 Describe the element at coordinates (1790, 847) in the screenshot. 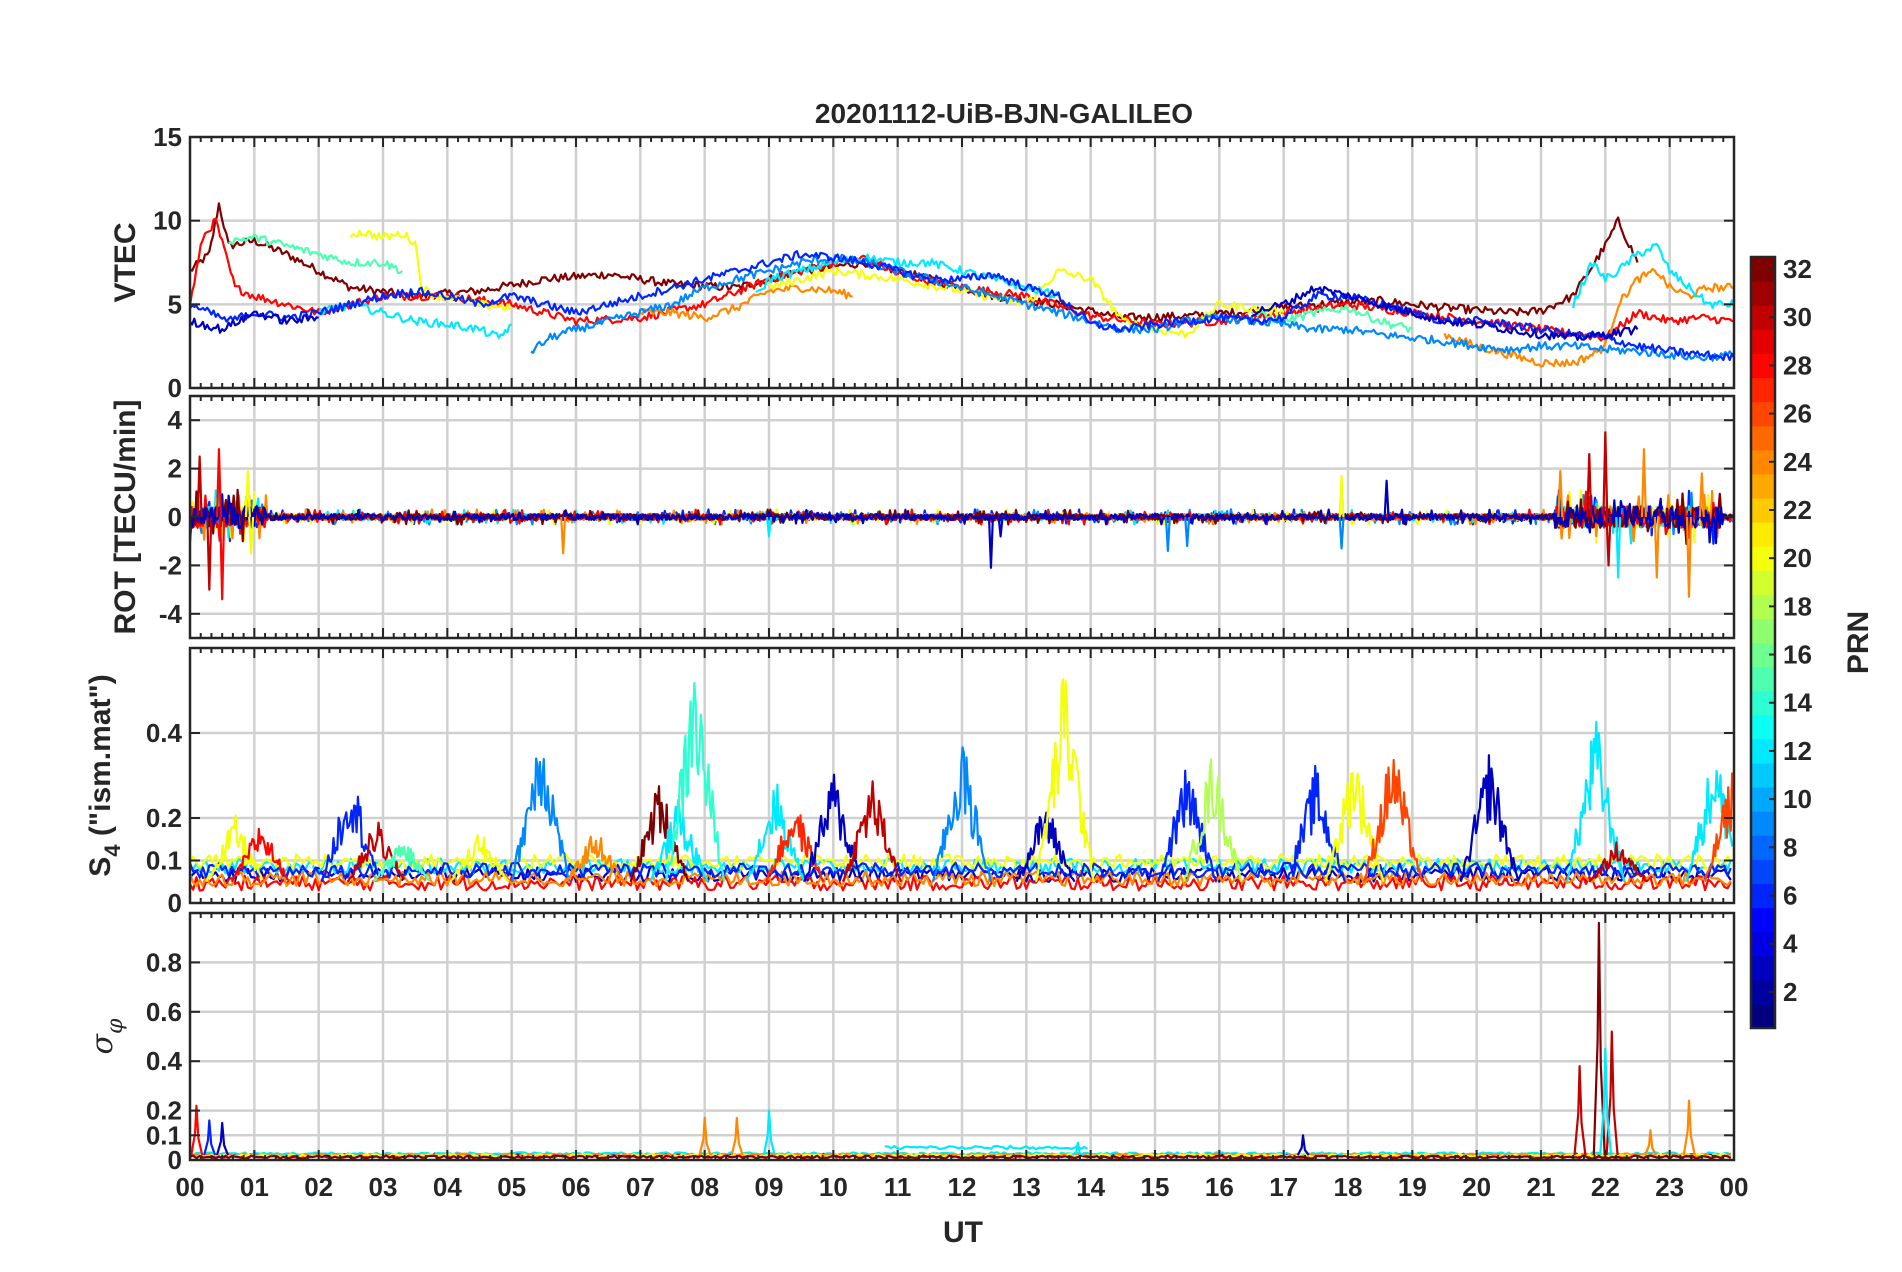

I see `colorbar-tick-label: 8` at that location.